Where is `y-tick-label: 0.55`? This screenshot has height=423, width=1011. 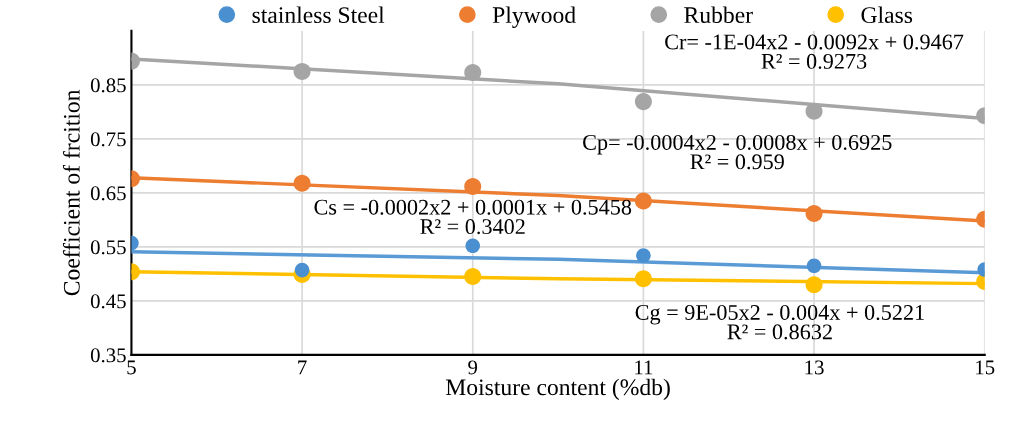 y-tick-label: 0.55 is located at coordinates (108, 247).